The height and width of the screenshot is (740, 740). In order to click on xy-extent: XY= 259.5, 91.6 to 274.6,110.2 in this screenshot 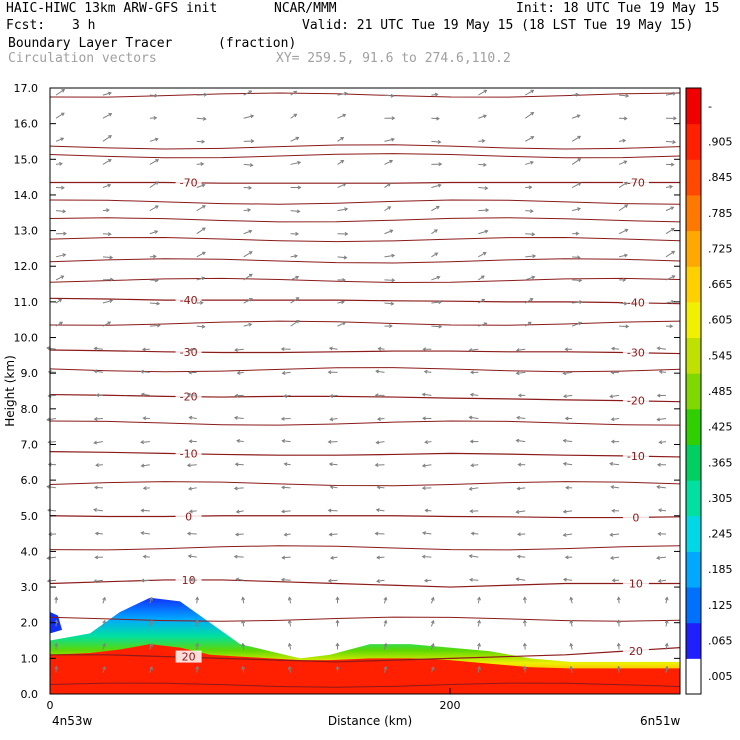, I will do `click(393, 58)`.